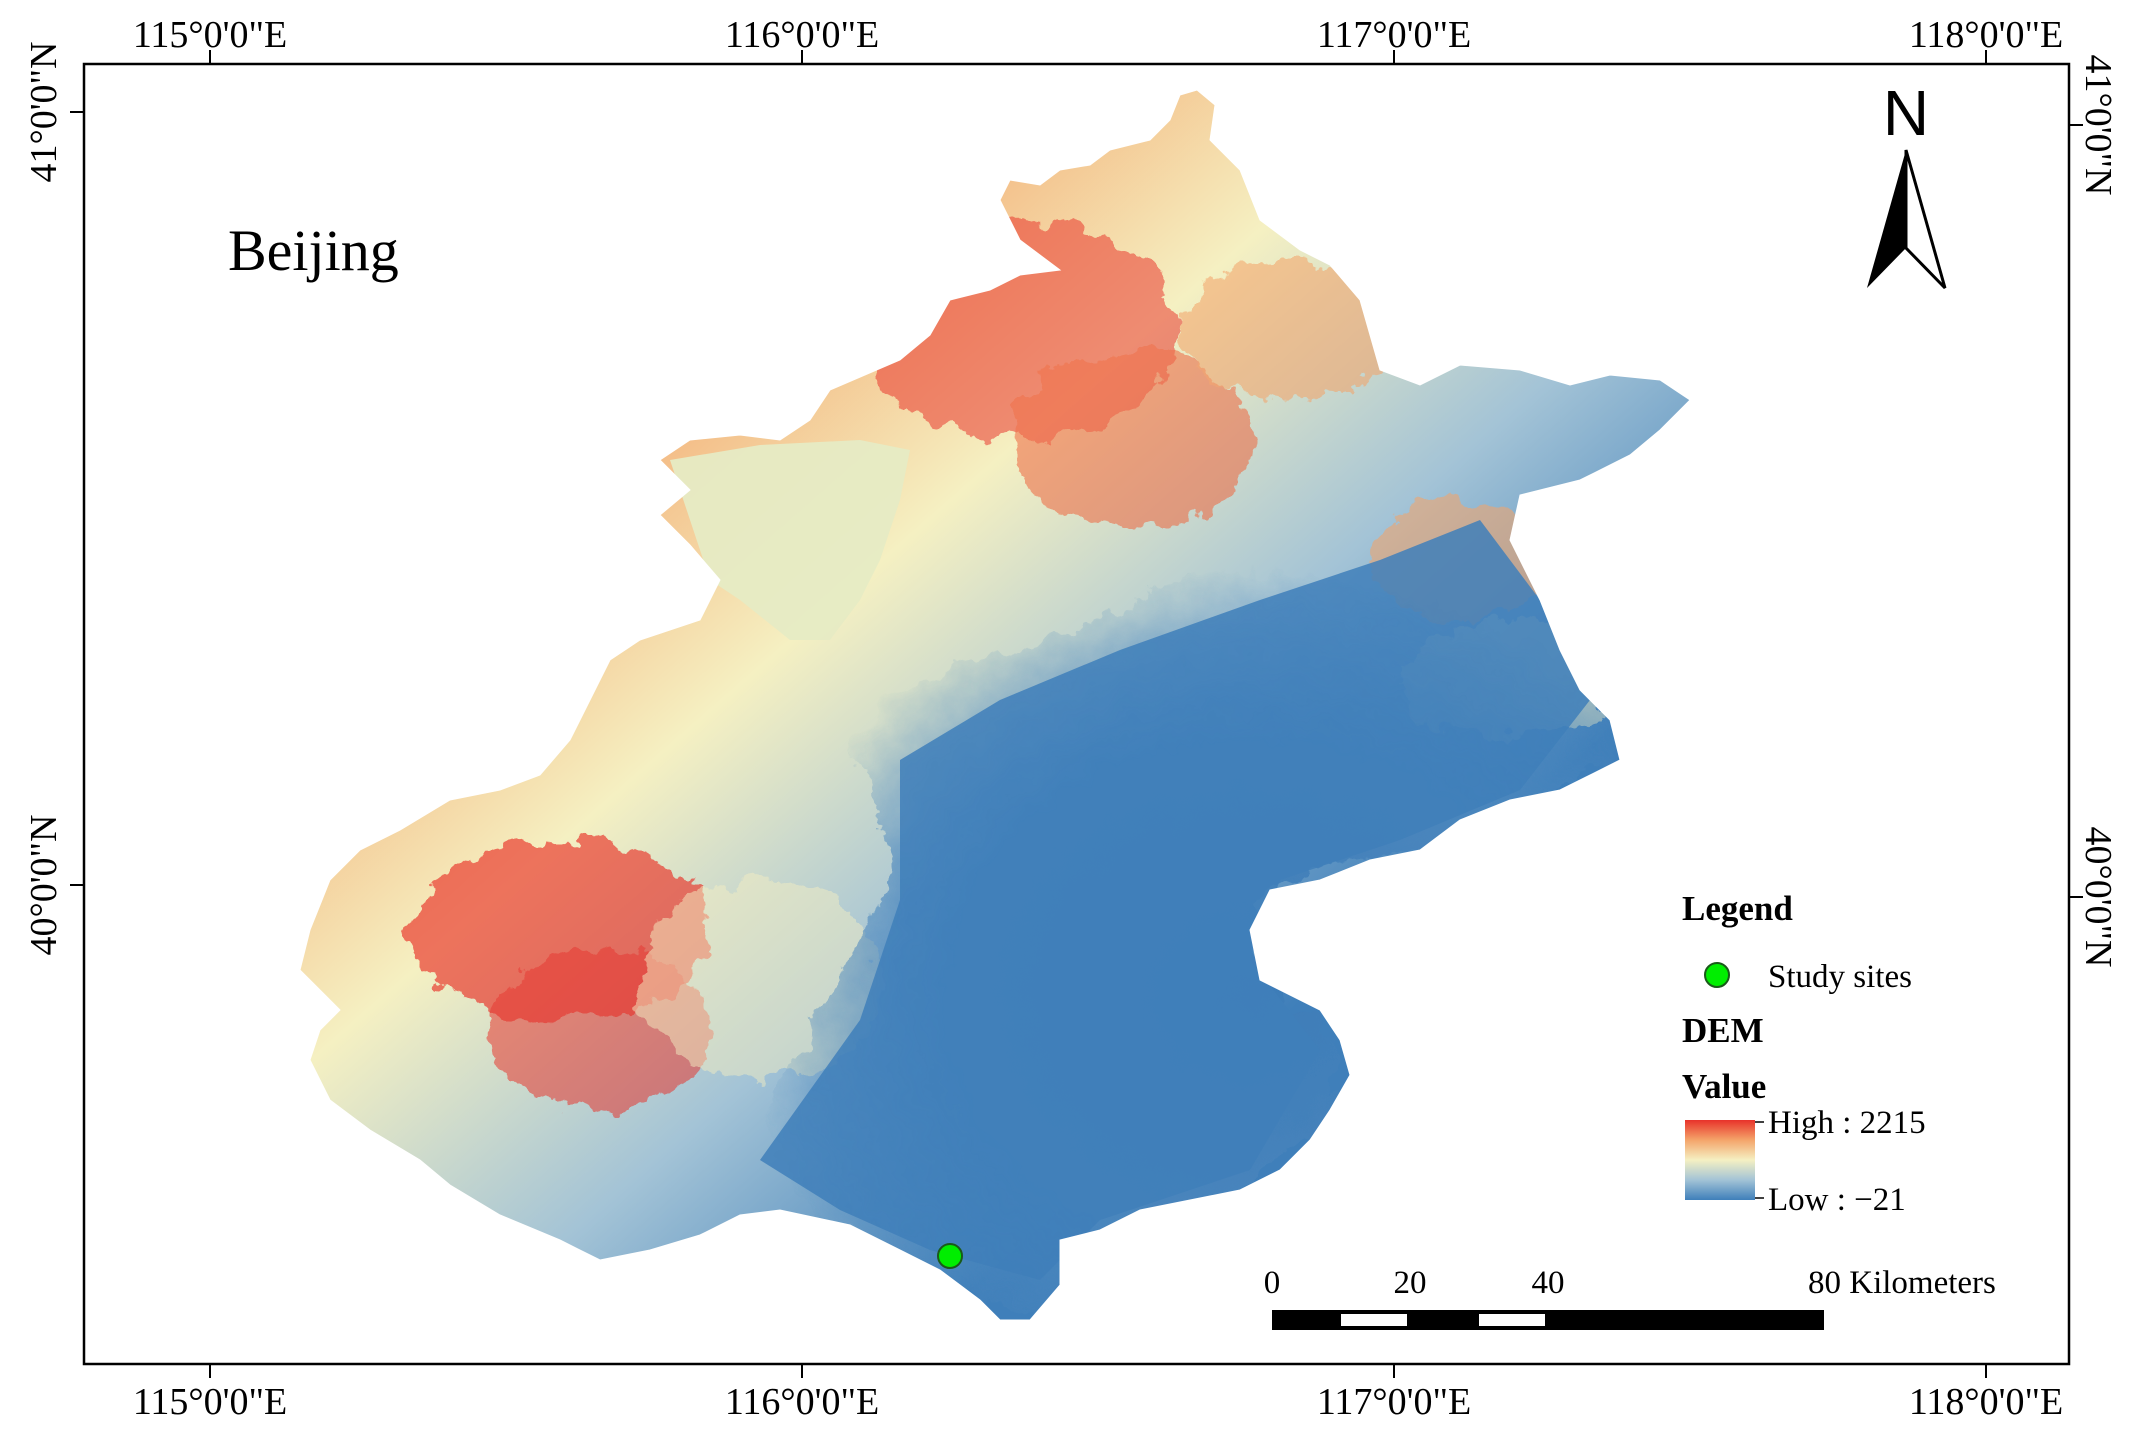 Image resolution: width=2129 pixels, height=1435 pixels. I want to click on bottom-lon-label-115: 115°0'0"E, so click(210, 1402).